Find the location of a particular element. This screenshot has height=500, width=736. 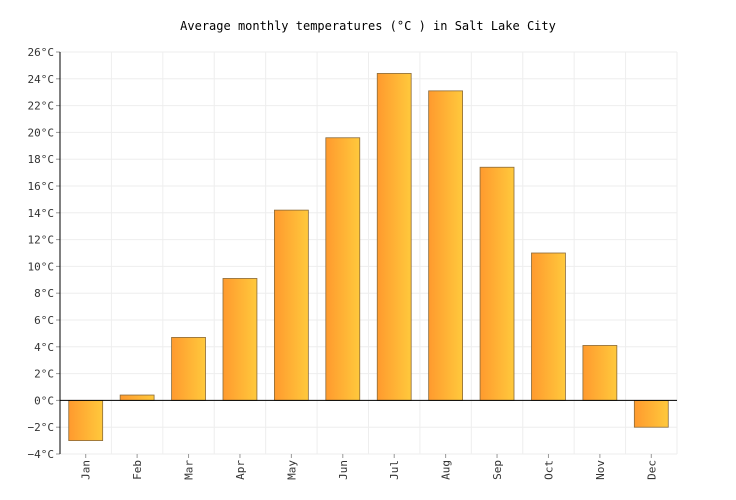

y-tick-label: 8°C is located at coordinates (44, 293).